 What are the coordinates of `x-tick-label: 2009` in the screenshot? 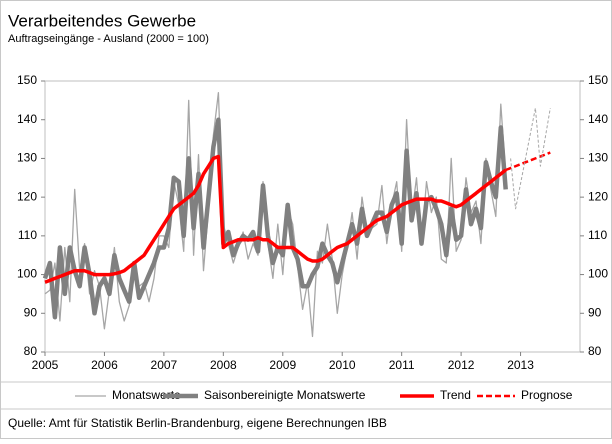 It's located at (282, 365).